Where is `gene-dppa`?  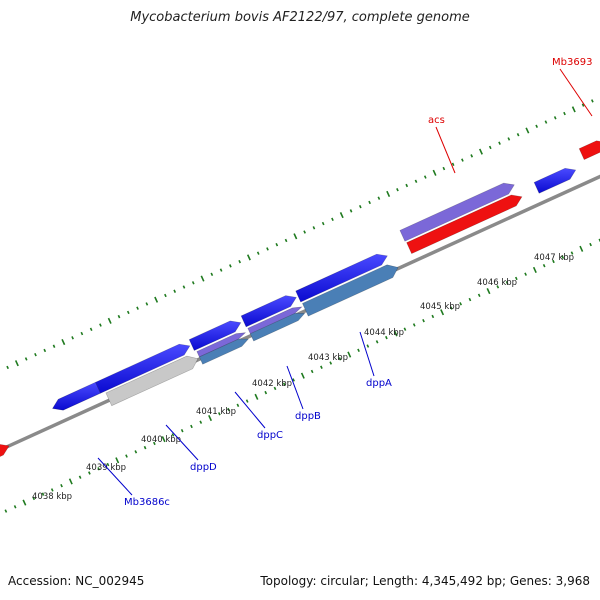
gene-dppa is located at coordinates (341, 278).